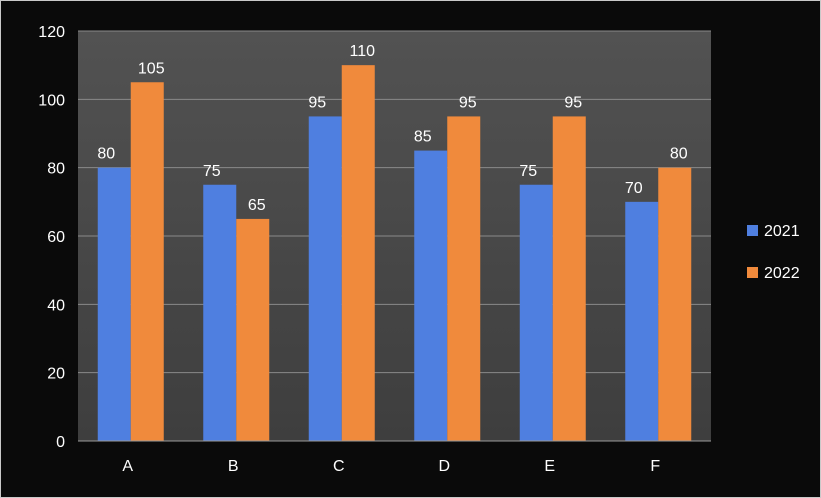 Image resolution: width=821 pixels, height=498 pixels. What do you see at coordinates (536, 312) in the screenshot?
I see `bar-2021-E` at bounding box center [536, 312].